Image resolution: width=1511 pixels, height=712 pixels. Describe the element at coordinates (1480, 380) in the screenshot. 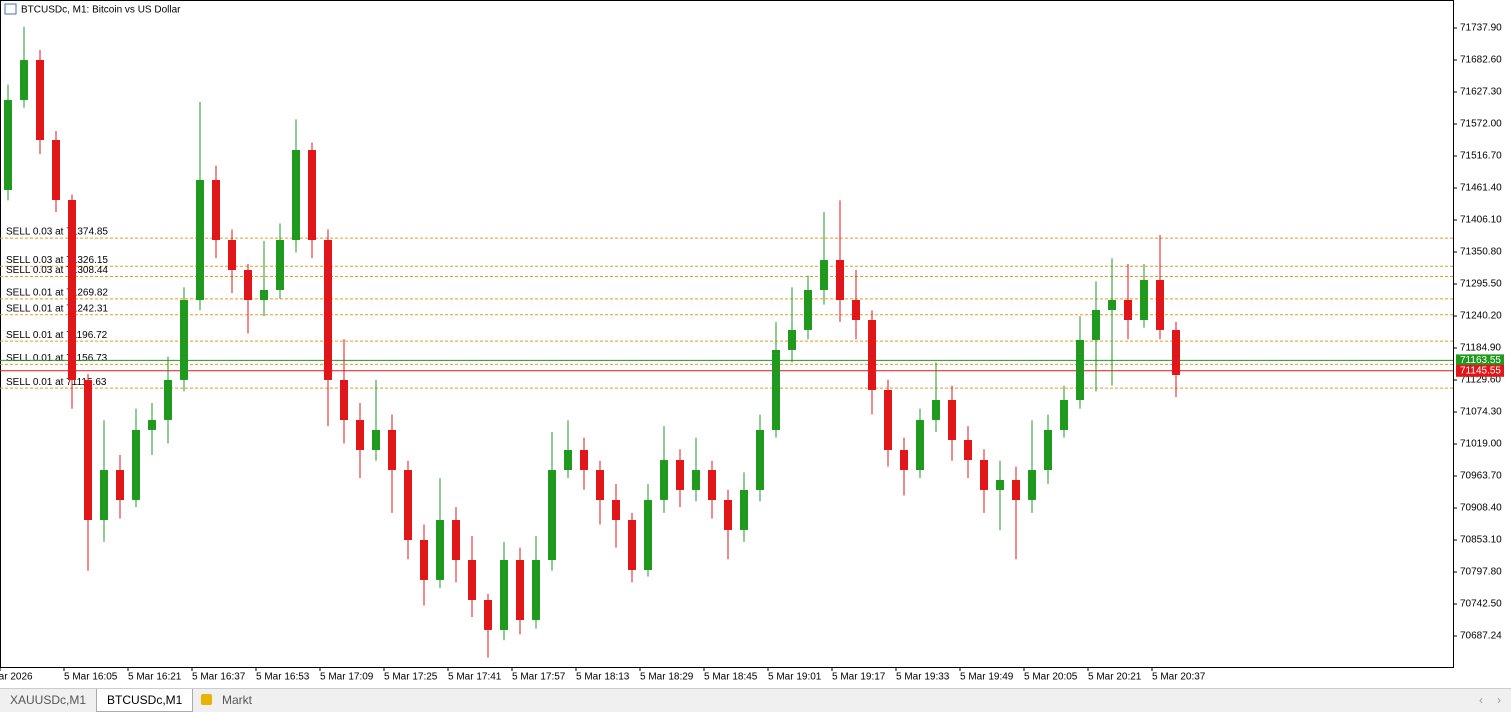

I see `y-tick-label: 71129.60` at that location.